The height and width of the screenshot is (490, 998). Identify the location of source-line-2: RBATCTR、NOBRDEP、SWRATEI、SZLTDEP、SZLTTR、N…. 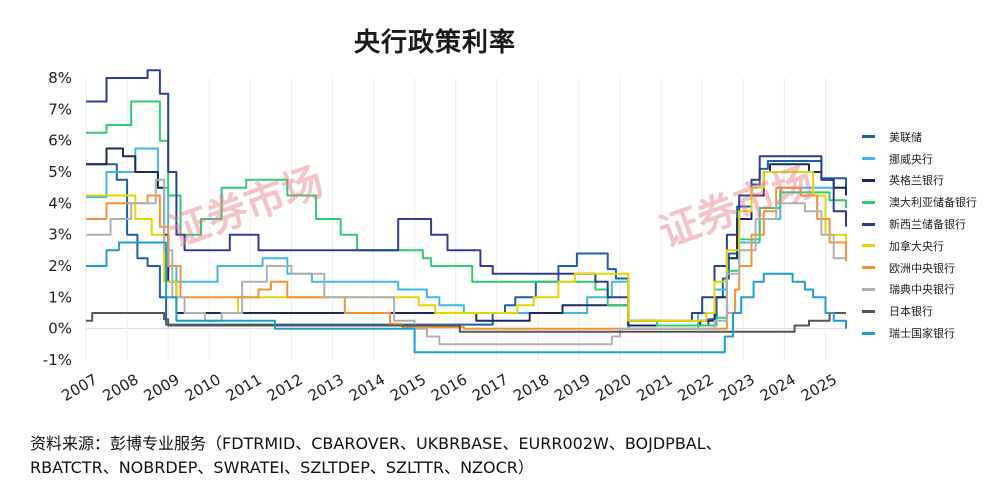
(282, 467).